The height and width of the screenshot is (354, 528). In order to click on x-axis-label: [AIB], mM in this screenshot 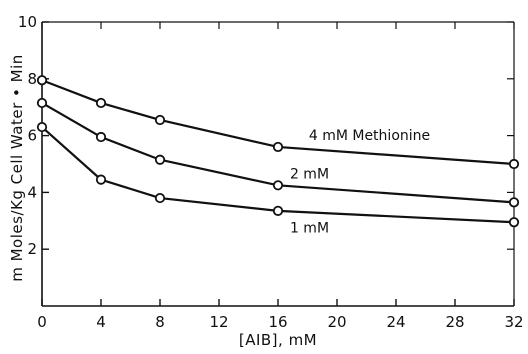, I will do `click(278, 340)`.